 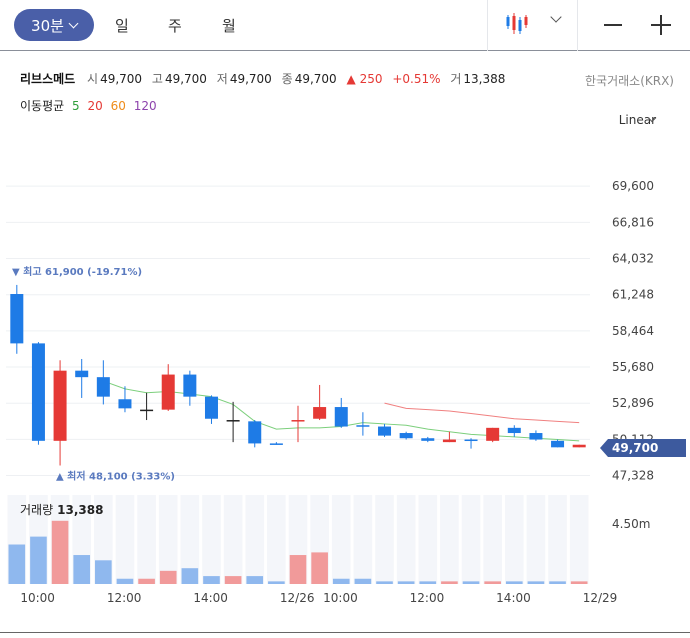 I want to click on y-axis-tick-label: 69,600, so click(x=633, y=186).